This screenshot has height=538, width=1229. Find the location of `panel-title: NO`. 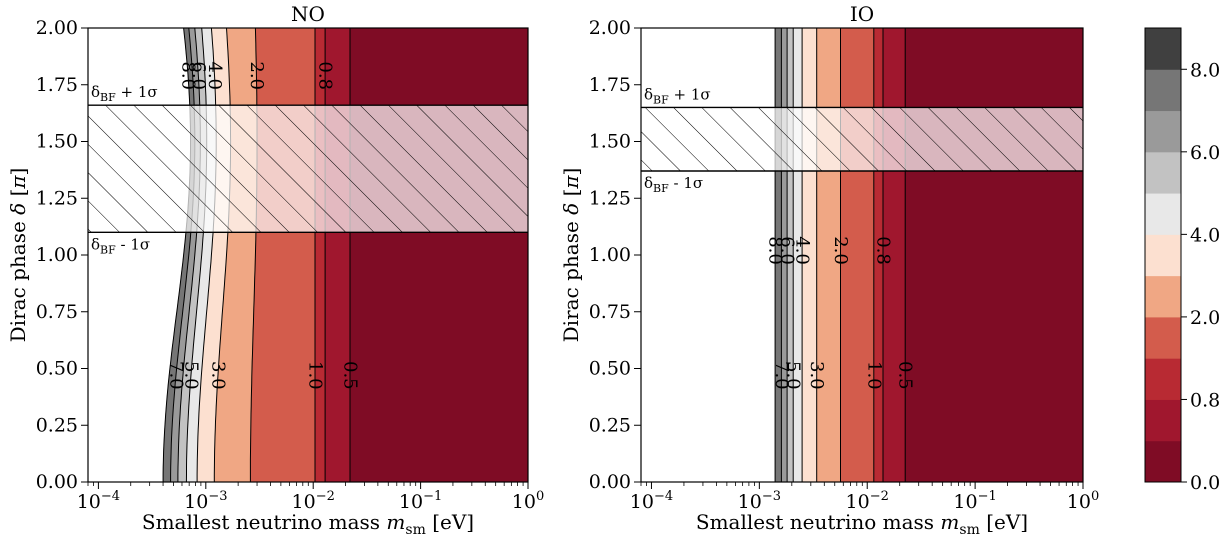

panel-title: NO is located at coordinates (308, 14).